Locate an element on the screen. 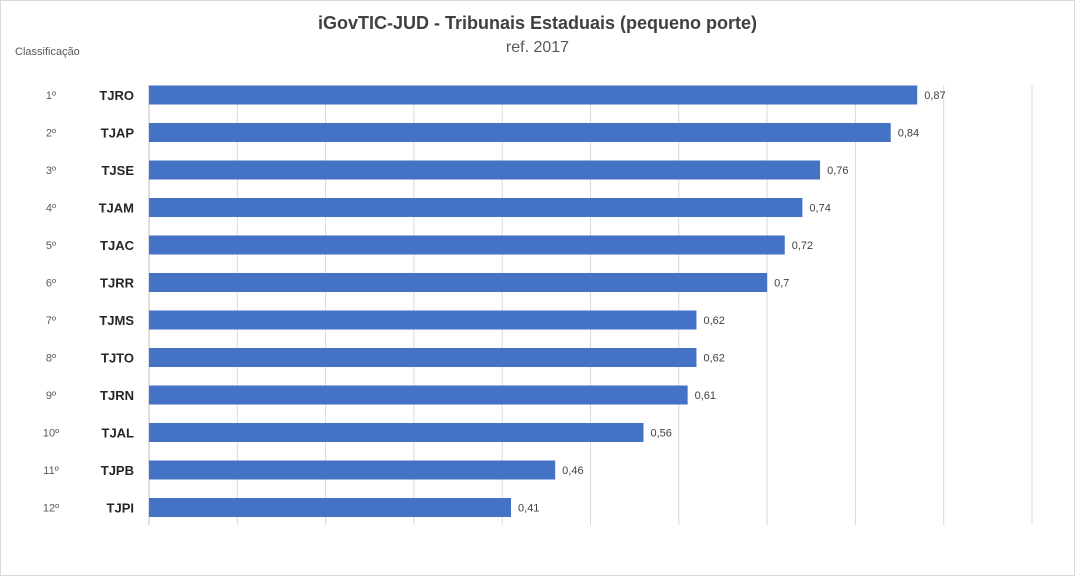 This screenshot has height=576, width=1075. data-label: 0,41 is located at coordinates (528, 509).